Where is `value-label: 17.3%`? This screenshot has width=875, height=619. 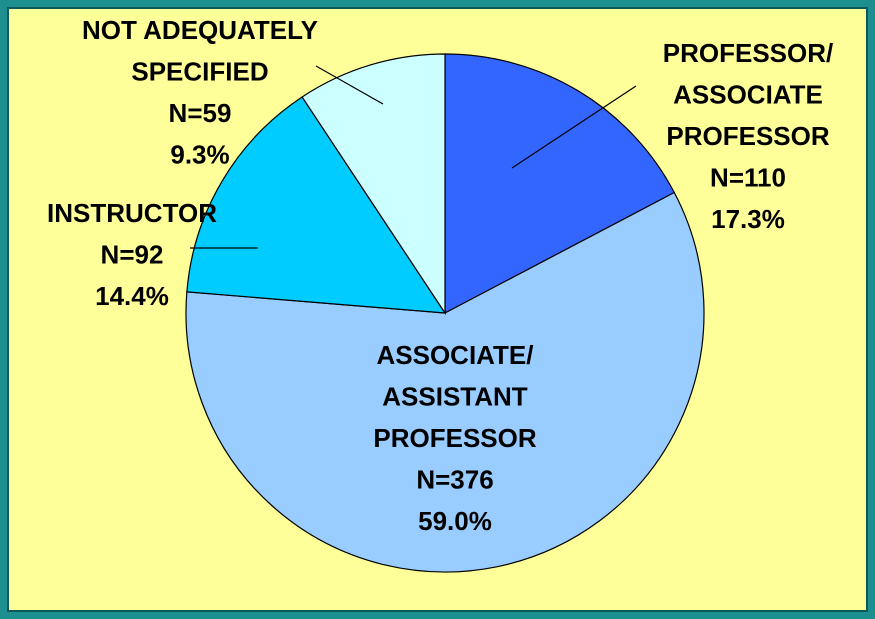 value-label: 17.3% is located at coordinates (748, 219).